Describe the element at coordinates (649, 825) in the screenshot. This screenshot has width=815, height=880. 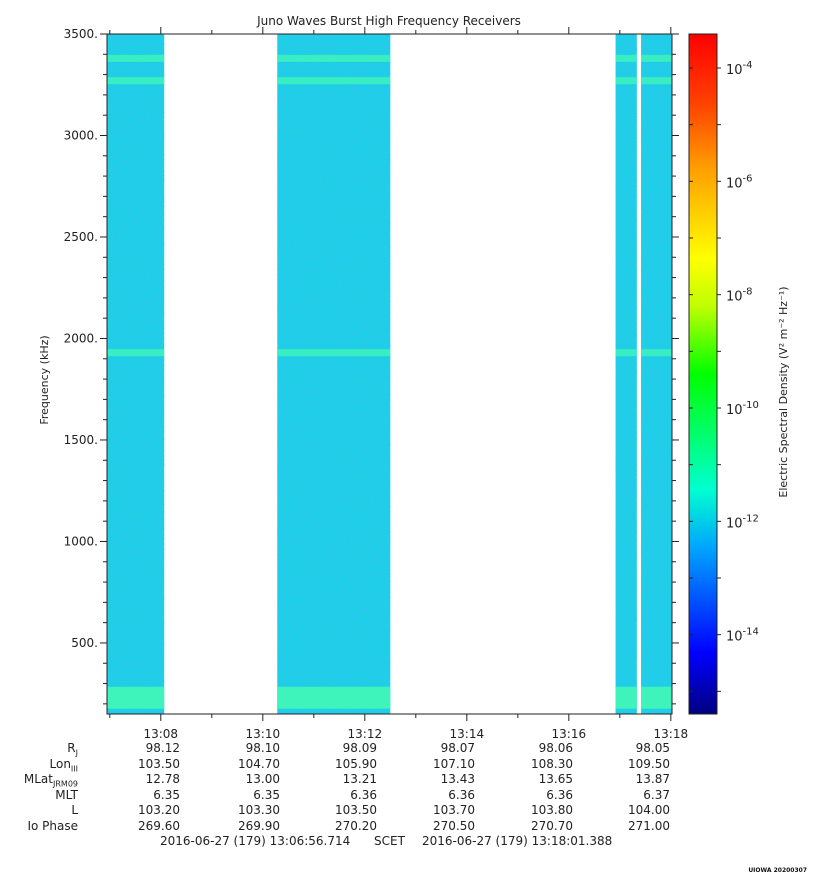
I see `ephemeris-value: 271.00` at that location.